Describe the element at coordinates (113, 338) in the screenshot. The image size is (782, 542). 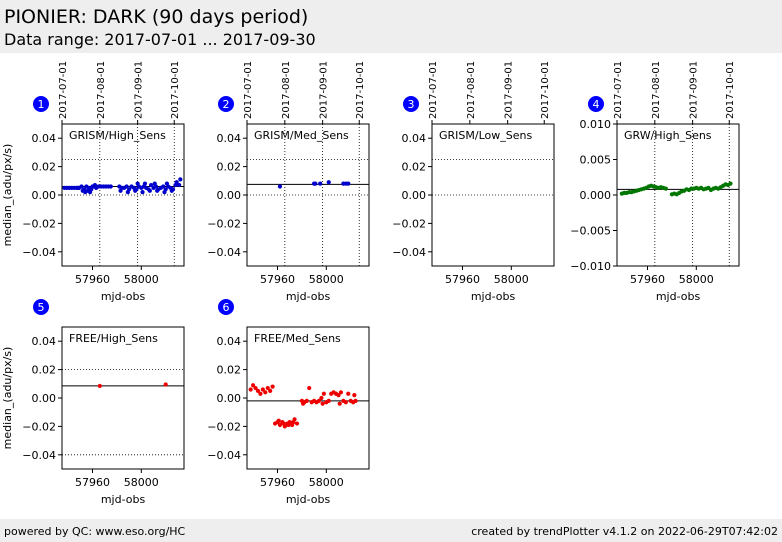
I see `panel-label: FREE/High_Sens` at that location.